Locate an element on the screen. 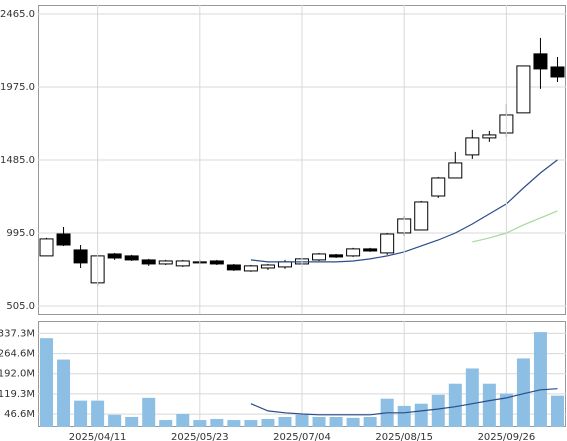 The height and width of the screenshot is (441, 567). y-tick-label: 192.0M is located at coordinates (17, 374).